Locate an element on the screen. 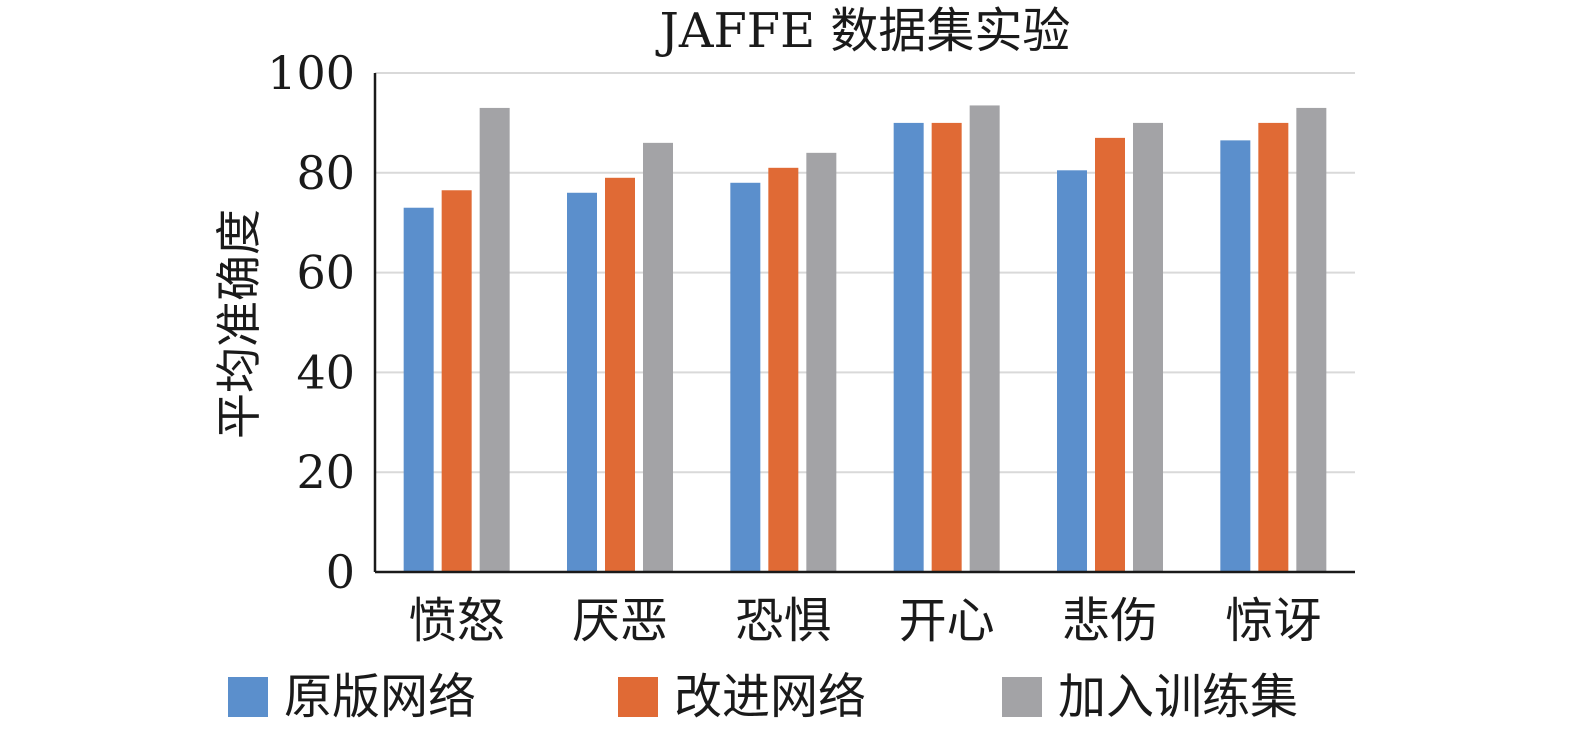 The image size is (1575, 740). chart-title: JAFFE 数据集实验 is located at coordinates (863, 31).